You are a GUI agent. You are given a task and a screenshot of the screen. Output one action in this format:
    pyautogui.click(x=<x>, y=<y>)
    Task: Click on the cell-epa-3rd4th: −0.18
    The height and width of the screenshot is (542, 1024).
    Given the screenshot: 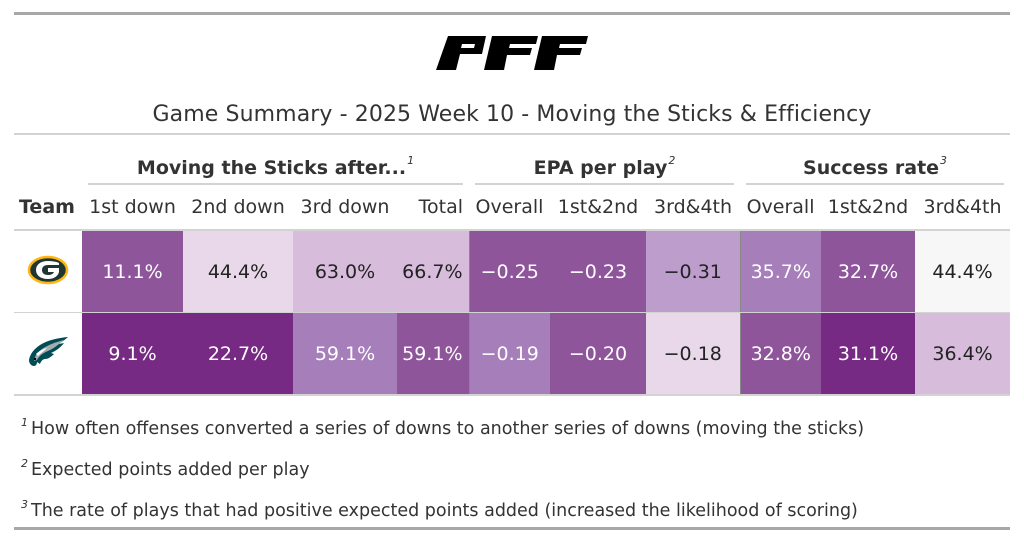 What is the action you would take?
    pyautogui.click(x=693, y=354)
    